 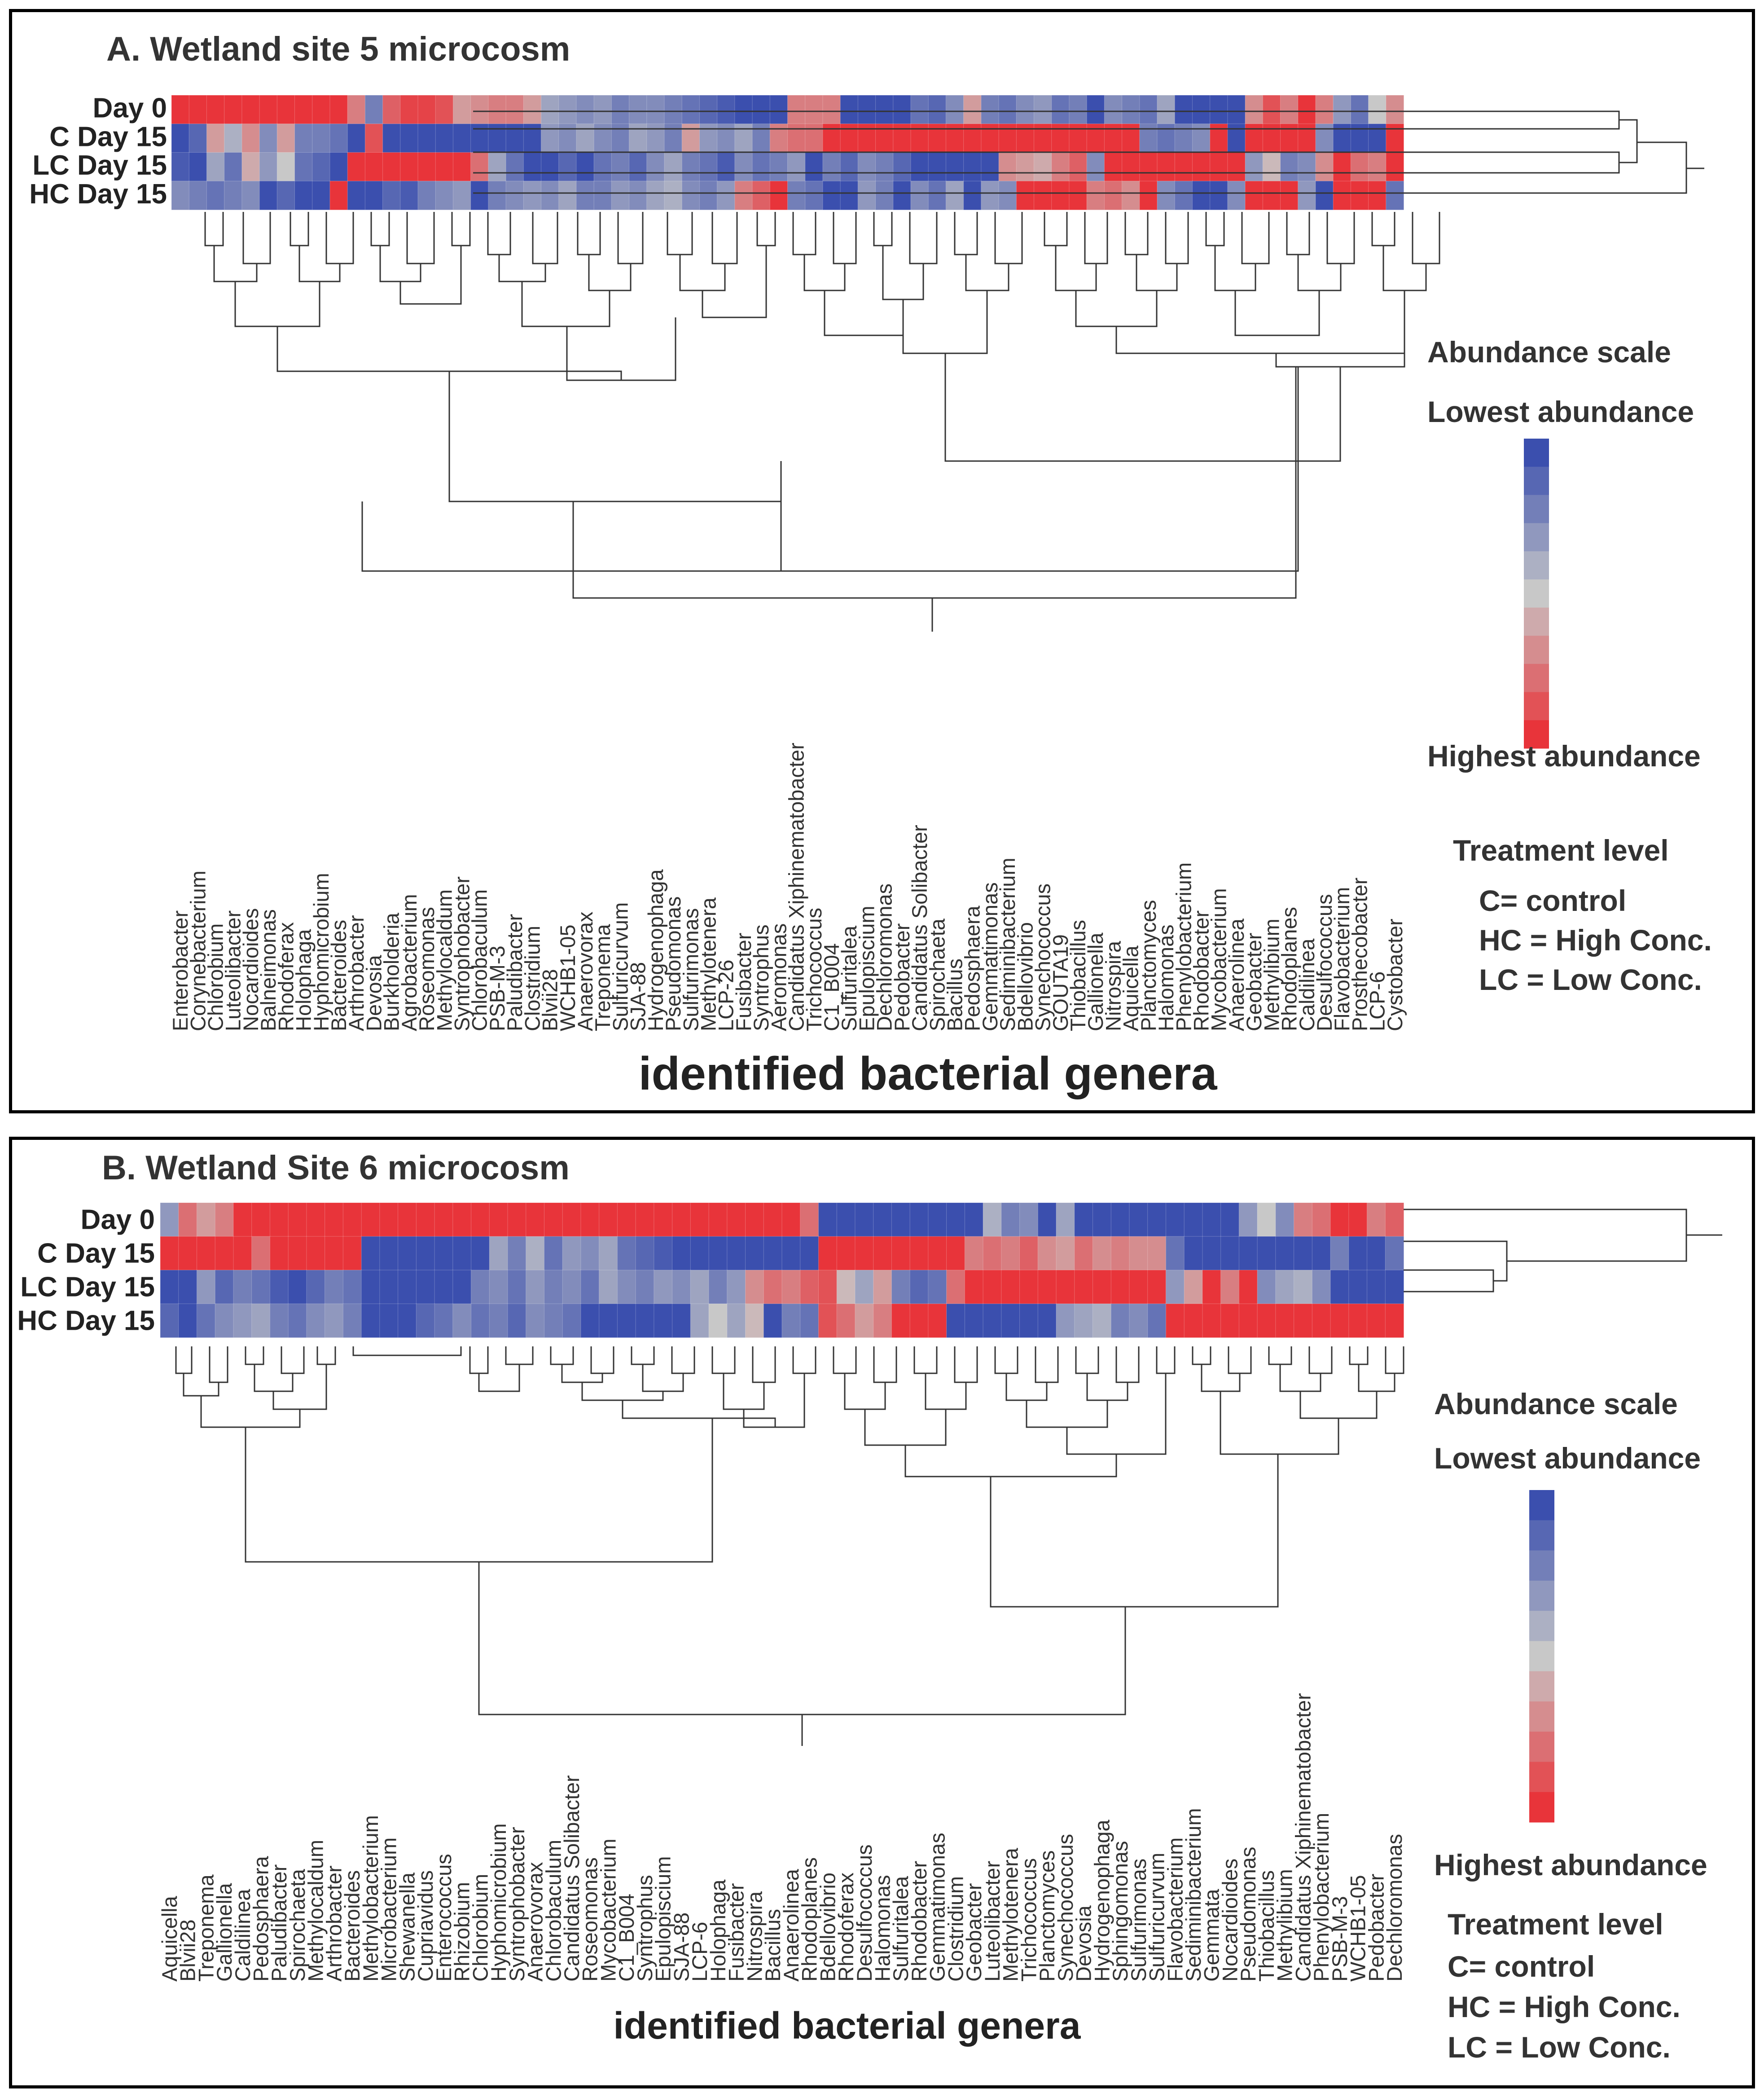 I want to click on row-label: C Day 15, so click(x=108, y=137).